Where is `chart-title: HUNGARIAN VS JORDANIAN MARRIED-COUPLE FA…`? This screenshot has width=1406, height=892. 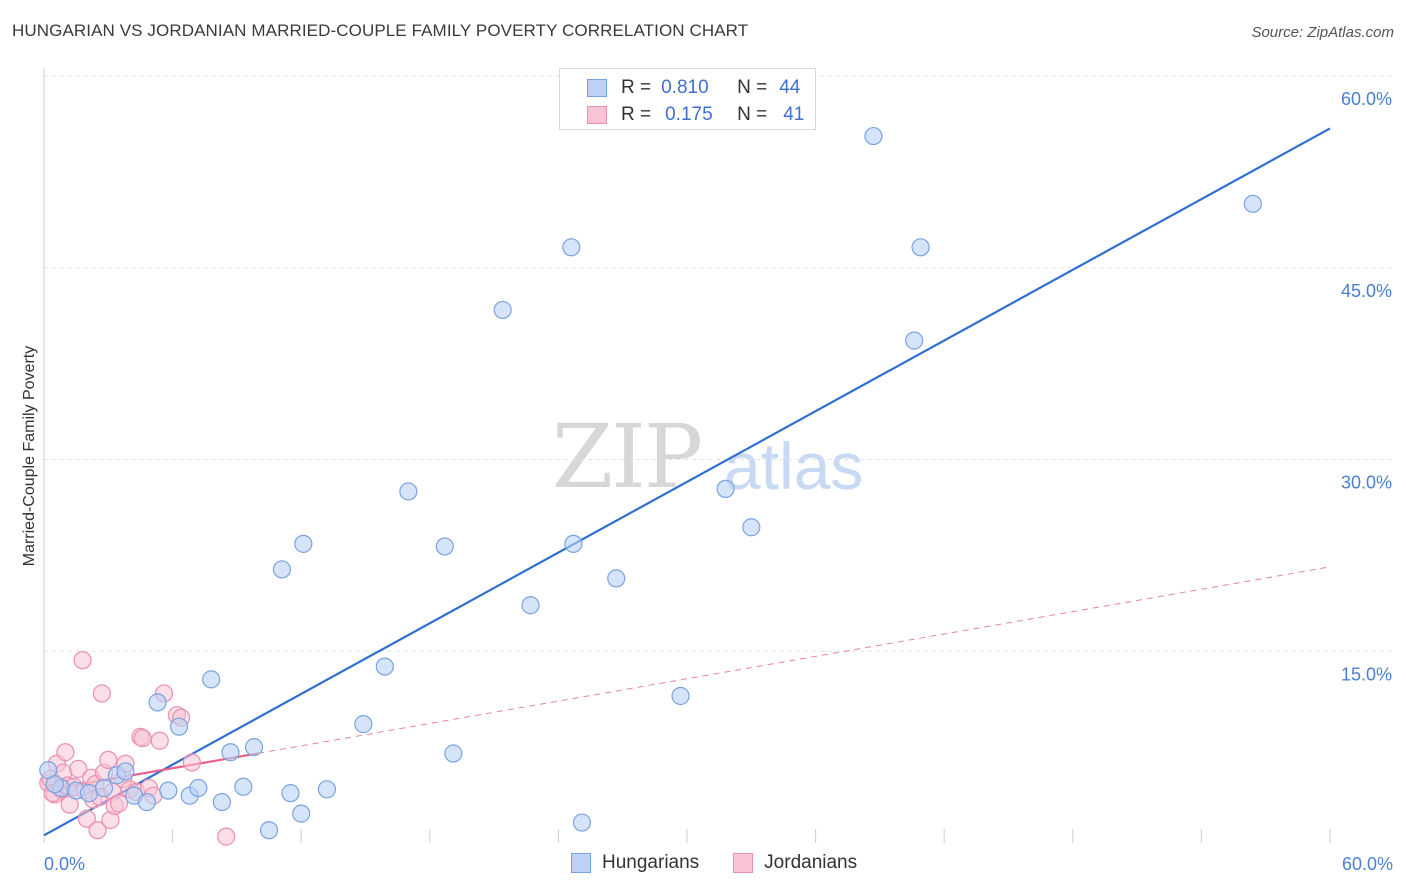
chart-title: HUNGARIAN VS JORDANIAN MARRIED-COUPLE FA… is located at coordinates (380, 30).